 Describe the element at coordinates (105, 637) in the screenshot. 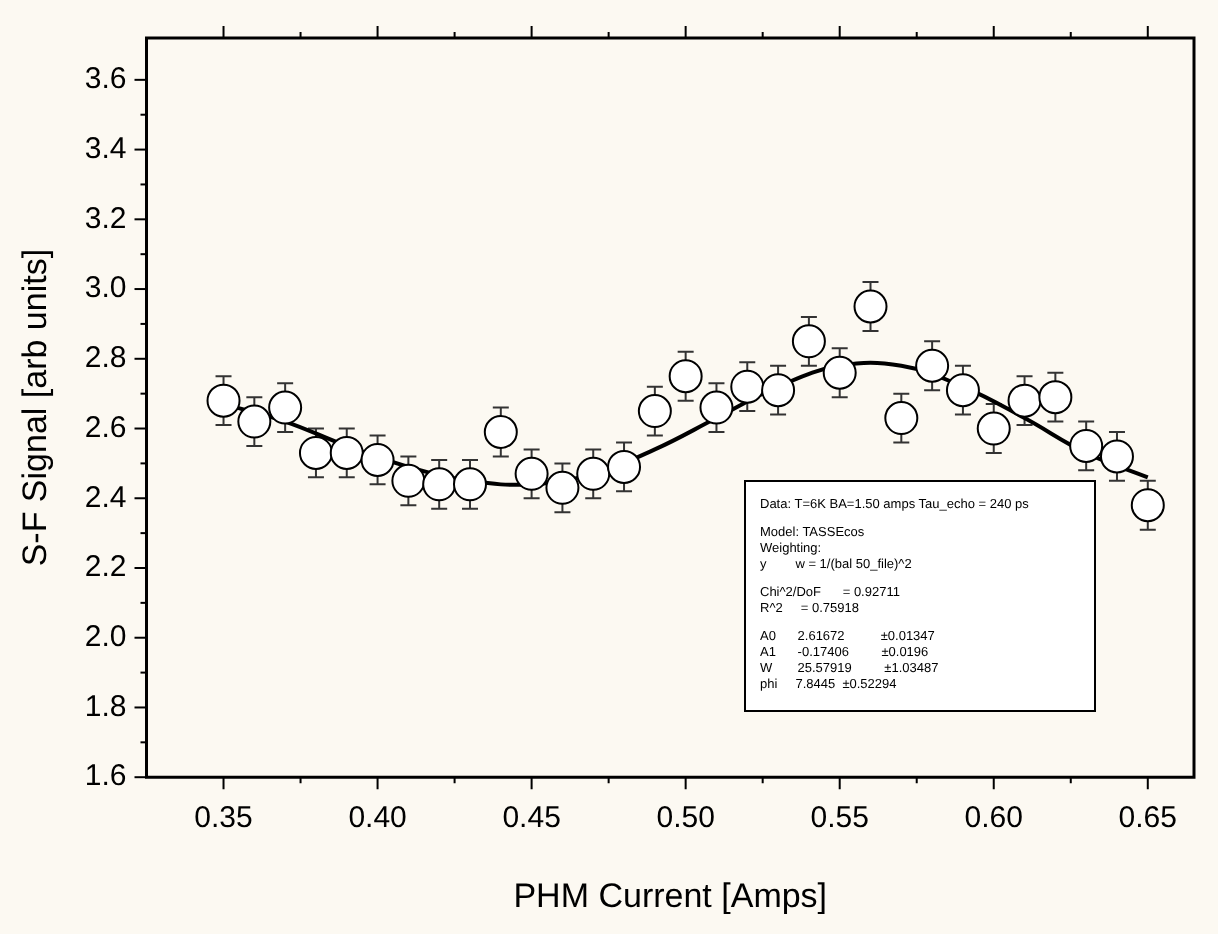

I see `y-tick-label: 2.0` at that location.